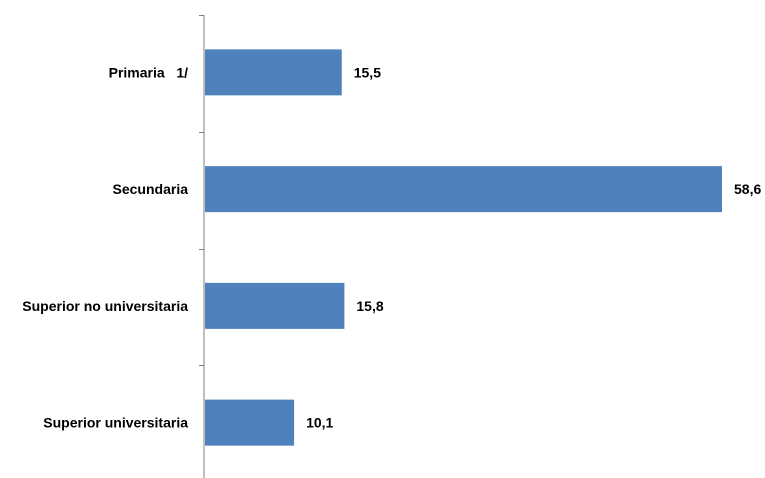 The height and width of the screenshot is (478, 765). Describe the element at coordinates (202, 246) in the screenshot. I see `axis-layer` at that location.